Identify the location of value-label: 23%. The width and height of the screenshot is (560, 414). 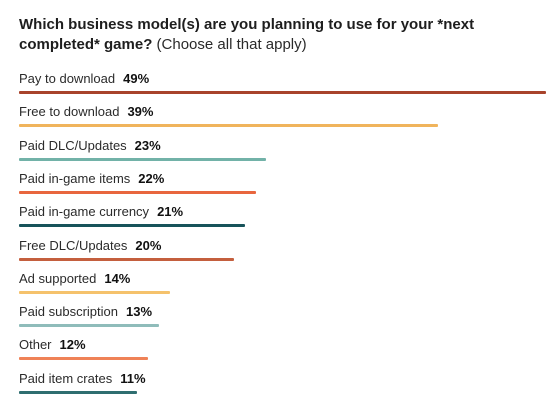
(147, 145).